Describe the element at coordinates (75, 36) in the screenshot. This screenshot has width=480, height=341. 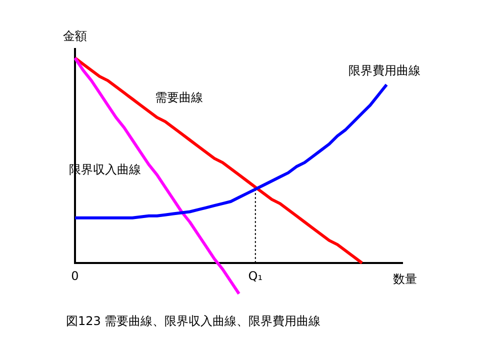
I see `y-axis-title: 金額` at that location.